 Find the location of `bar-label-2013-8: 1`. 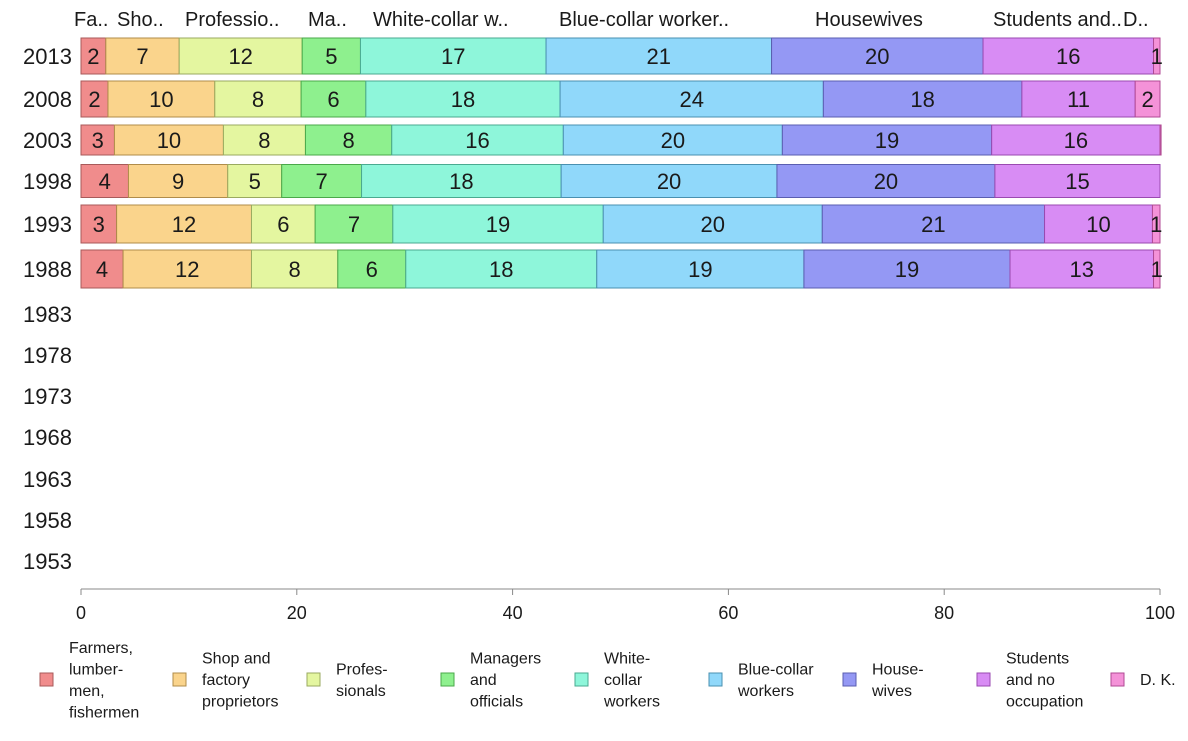

bar-label-2013-8: 1 is located at coordinates (1157, 56).